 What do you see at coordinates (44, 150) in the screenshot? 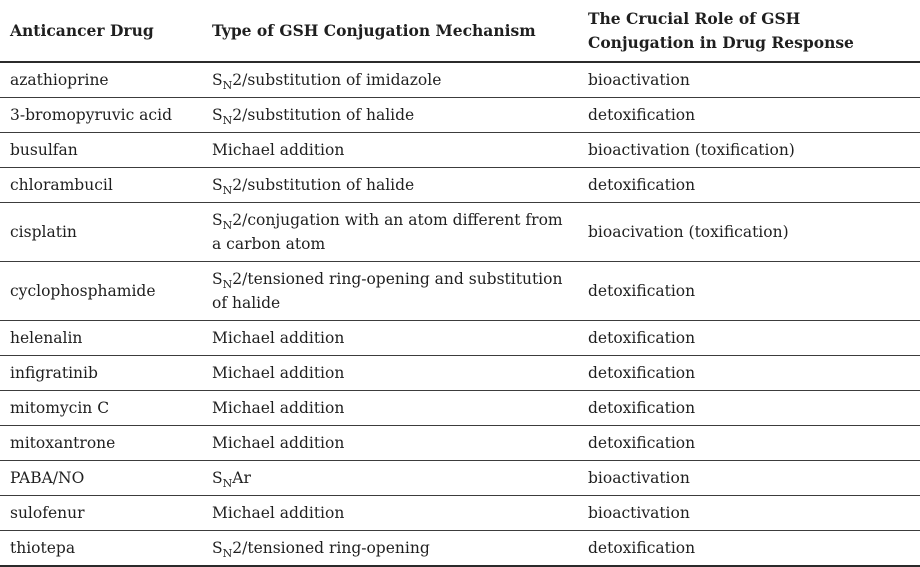
I see `drug-cell: busulfan` at bounding box center [44, 150].